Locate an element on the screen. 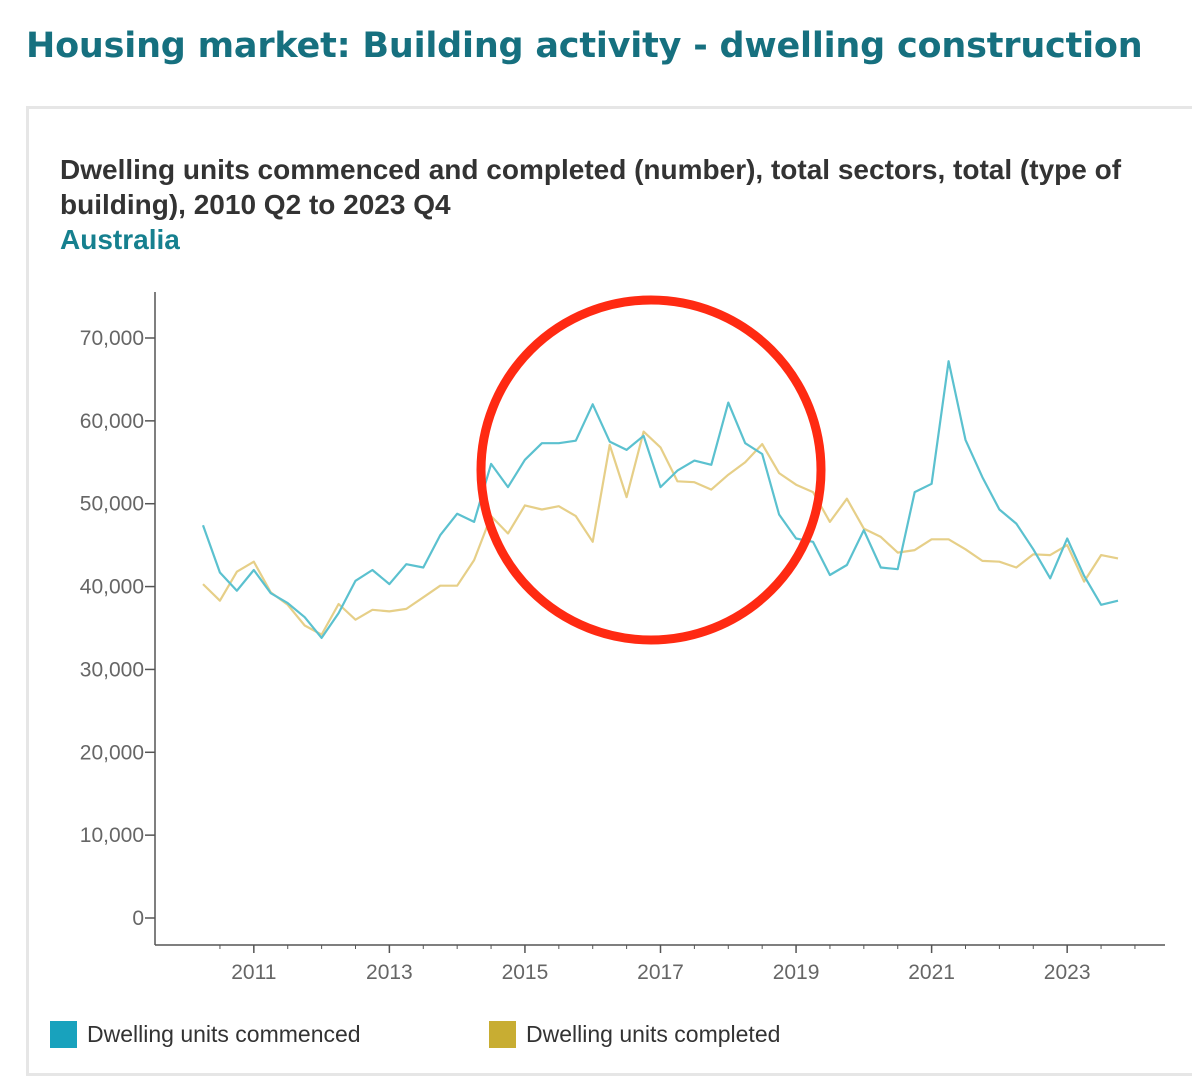 This screenshot has height=1076, width=1192. x-tick-label: 2011 is located at coordinates (253, 972).